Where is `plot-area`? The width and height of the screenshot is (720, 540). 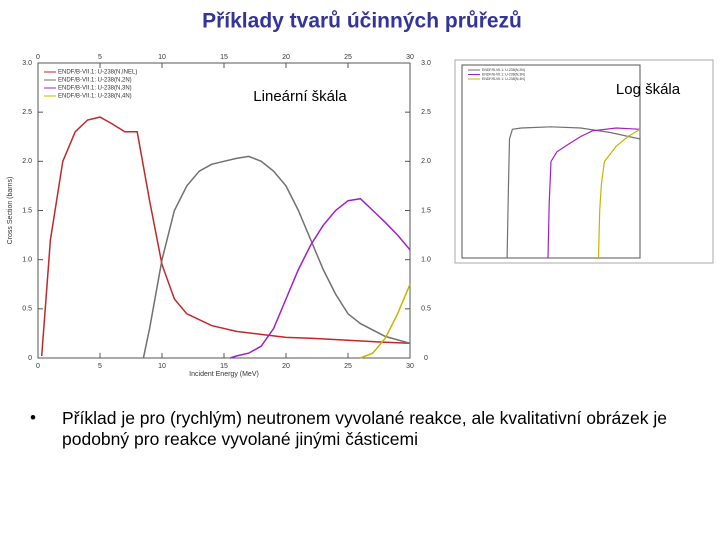
plot-area is located at coordinates (551, 161).